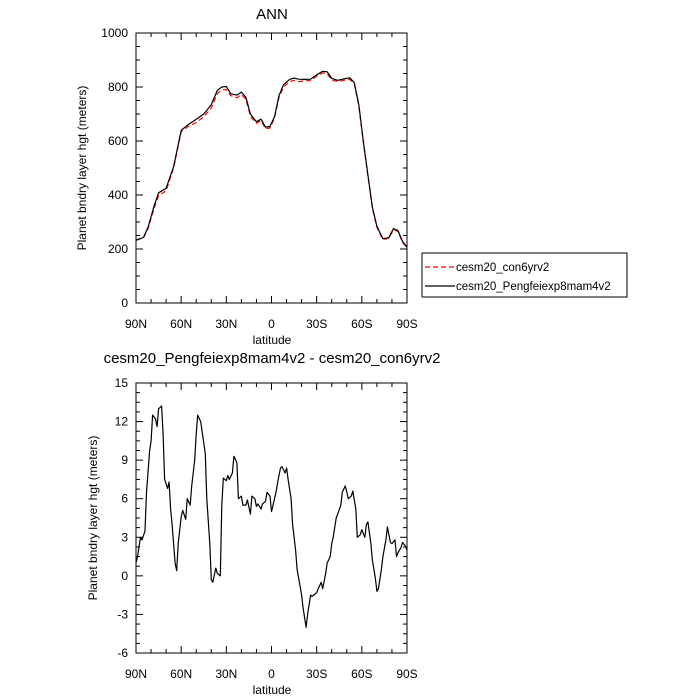 This screenshot has height=700, width=700. What do you see at coordinates (93, 518) in the screenshot?
I see `bottom-plot-y-axis-label: Planet bndry layer hgt (meters)` at bounding box center [93, 518].